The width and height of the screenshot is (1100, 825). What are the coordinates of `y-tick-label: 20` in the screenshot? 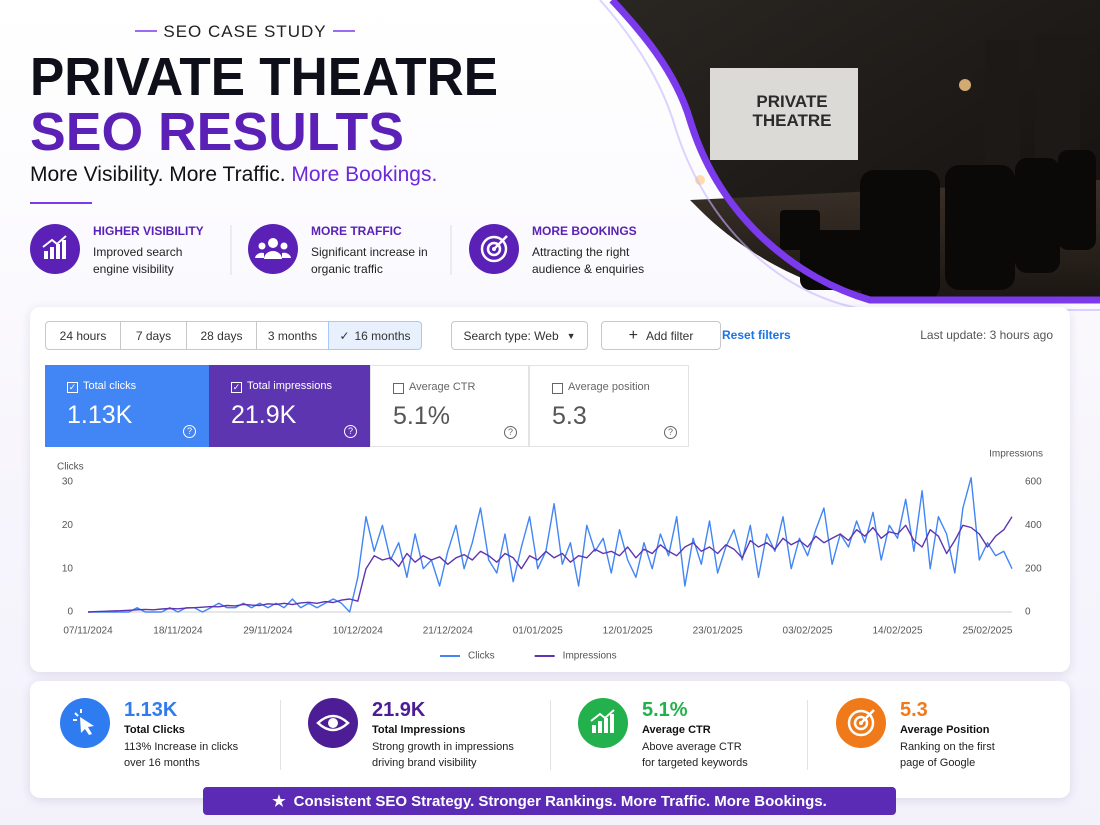 It's located at (68, 525).